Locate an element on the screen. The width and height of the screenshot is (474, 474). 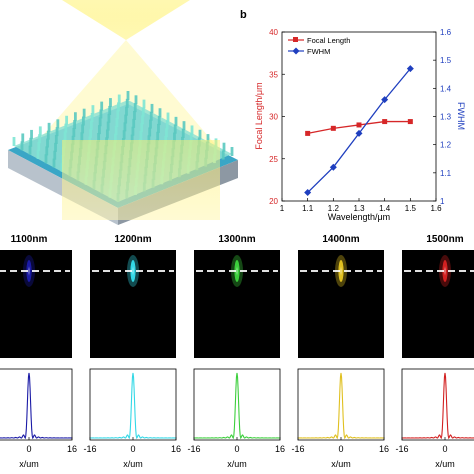
right-y-tick-label: 1 is located at coordinates (442, 201).